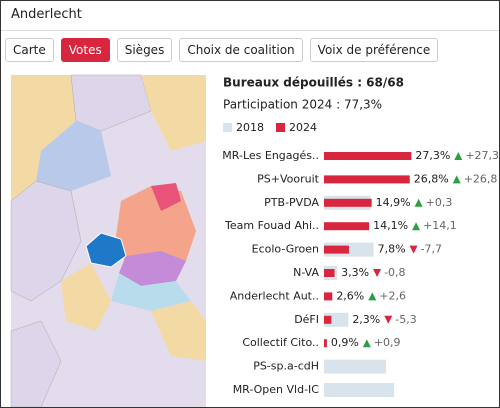  What do you see at coordinates (144, 50) in the screenshot?
I see `tab: Sièges` at bounding box center [144, 50].